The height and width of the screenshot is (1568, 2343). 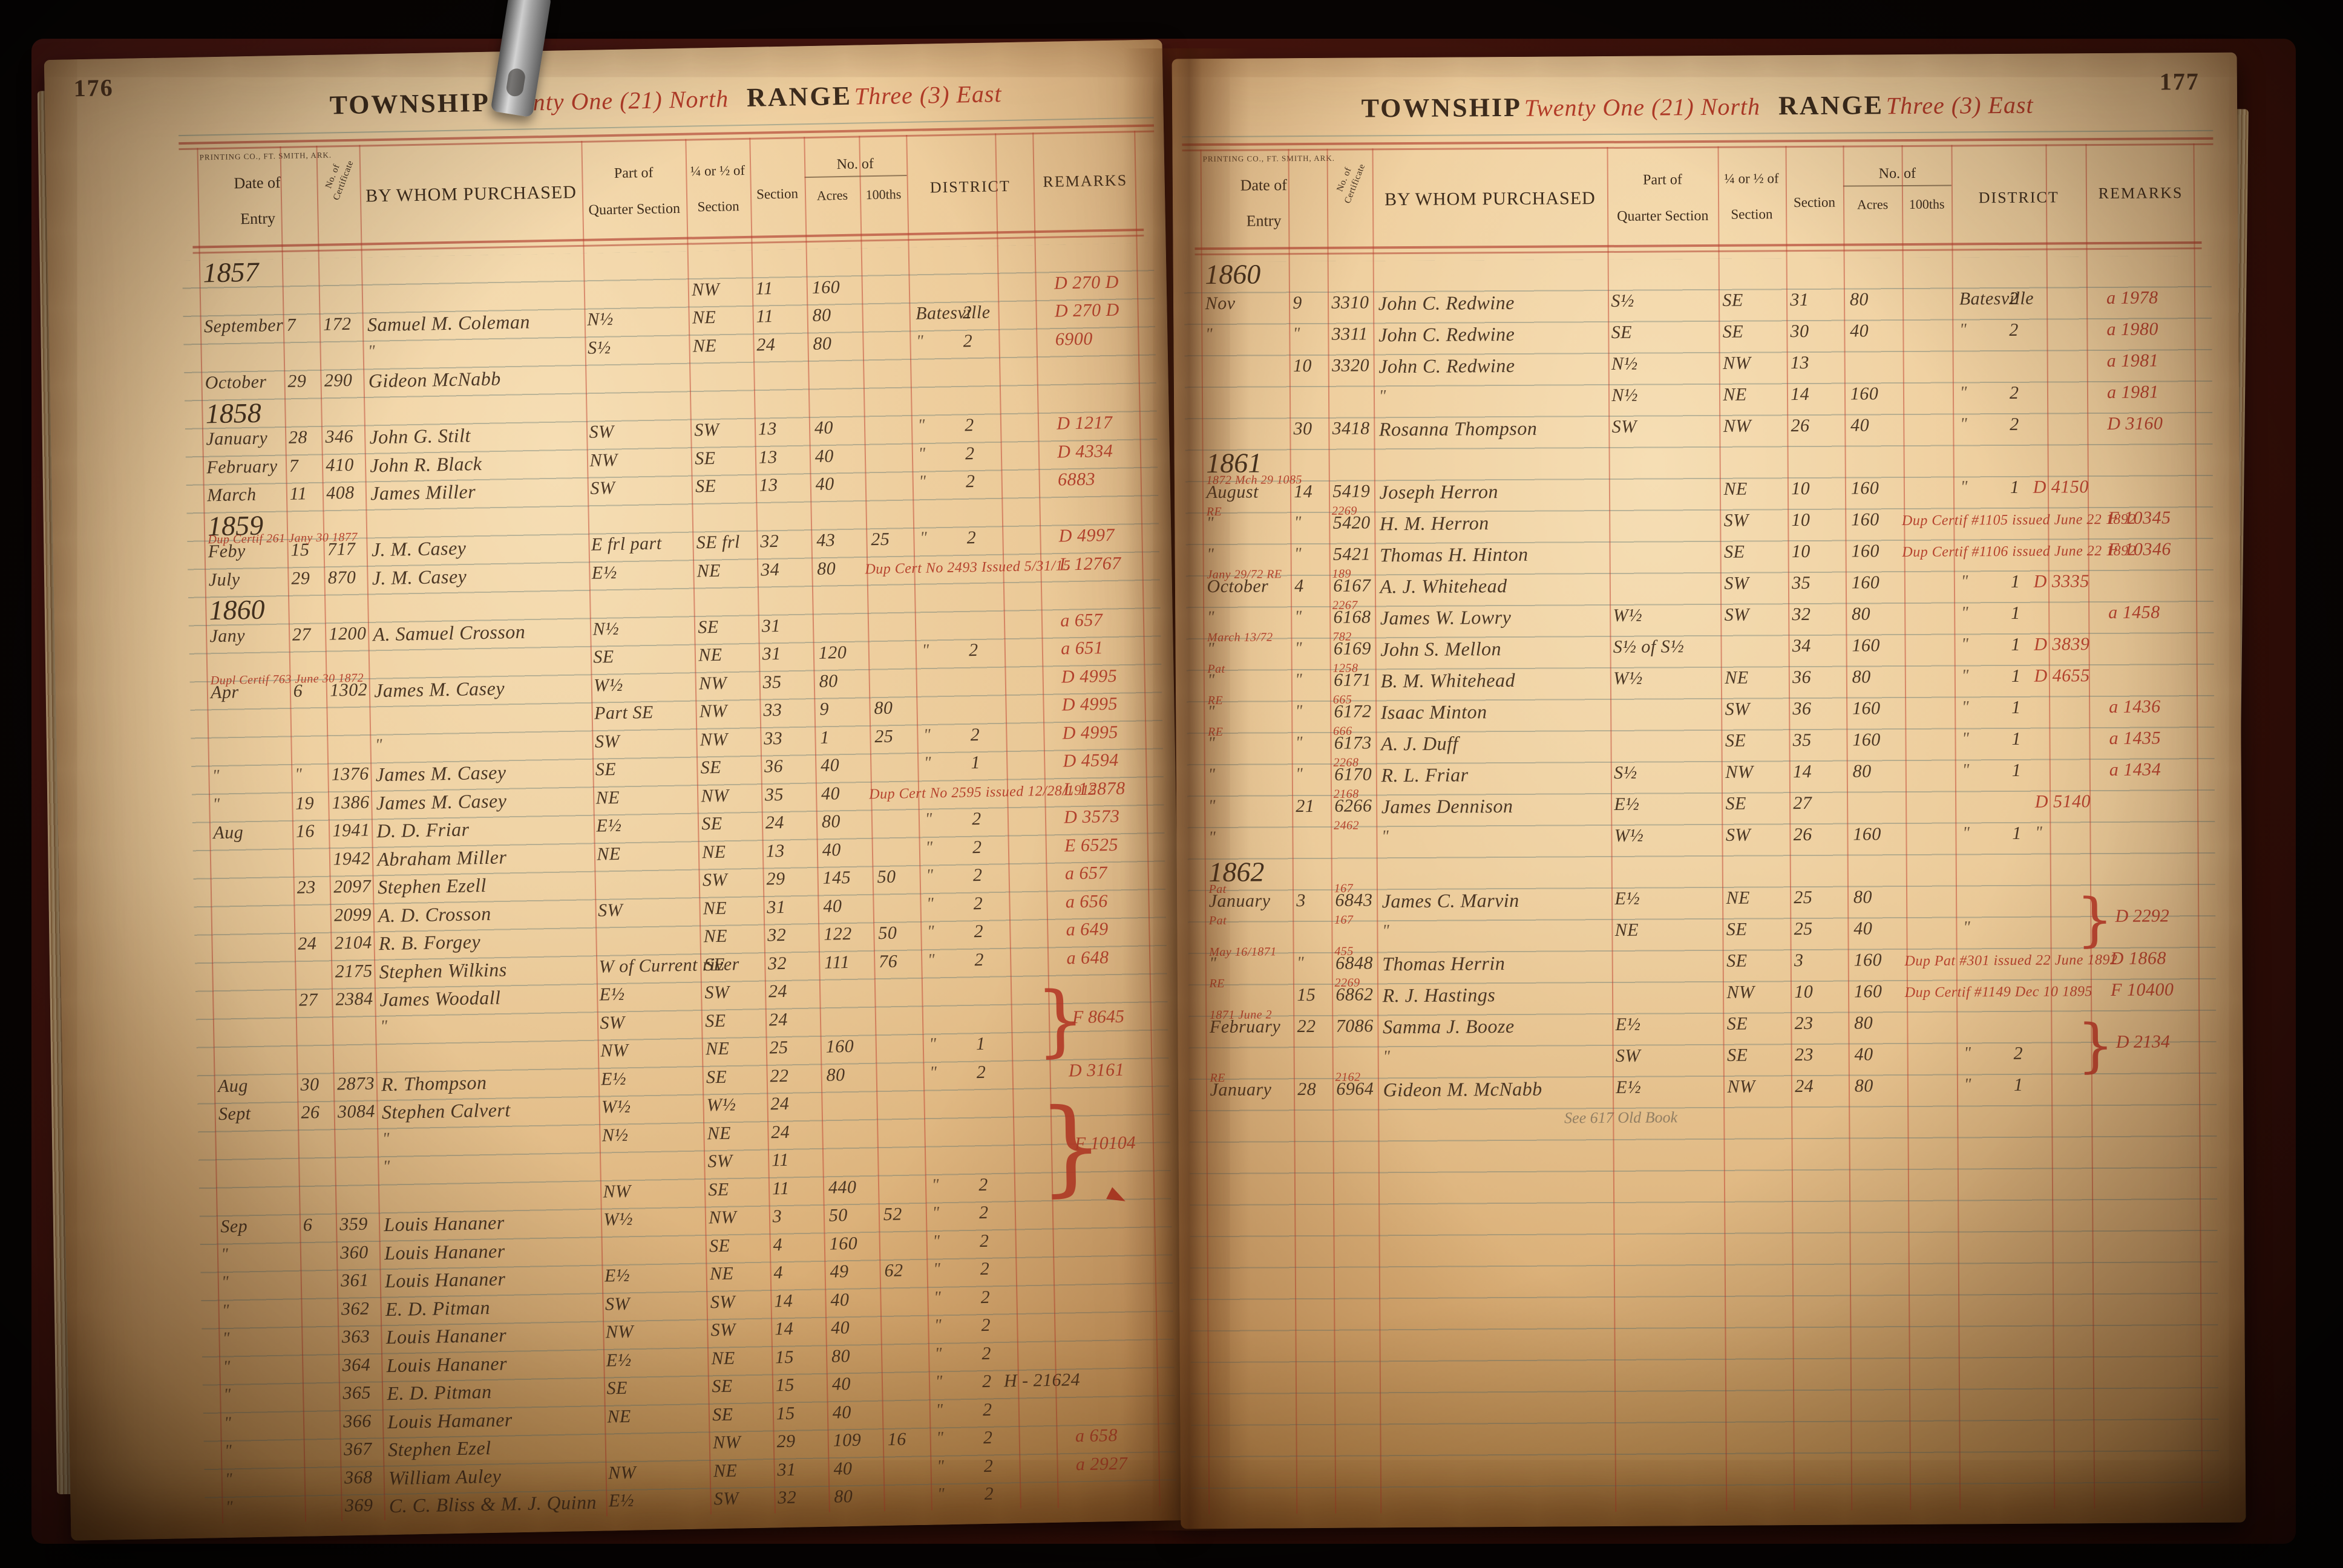 What do you see at coordinates (1307, 995) in the screenshot?
I see `entry-day: 15` at bounding box center [1307, 995].